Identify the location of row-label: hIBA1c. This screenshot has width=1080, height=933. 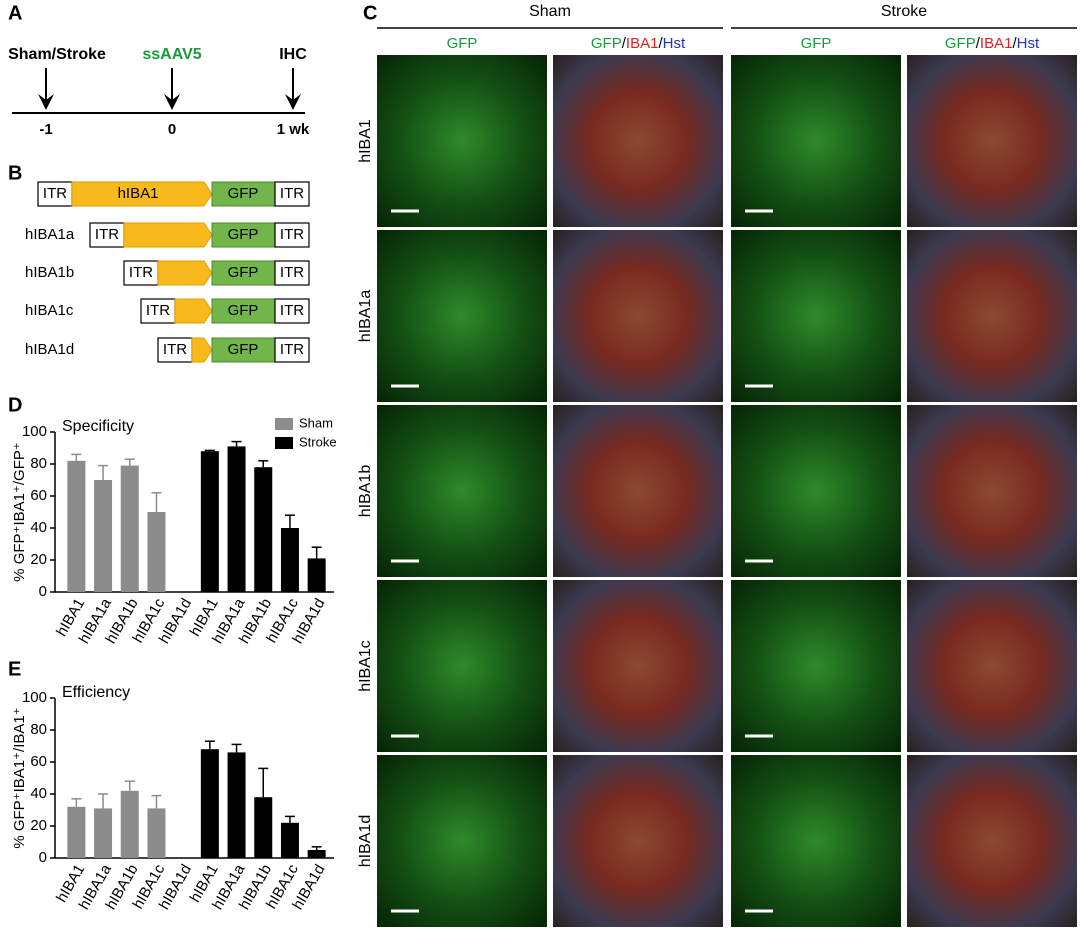
(365, 666).